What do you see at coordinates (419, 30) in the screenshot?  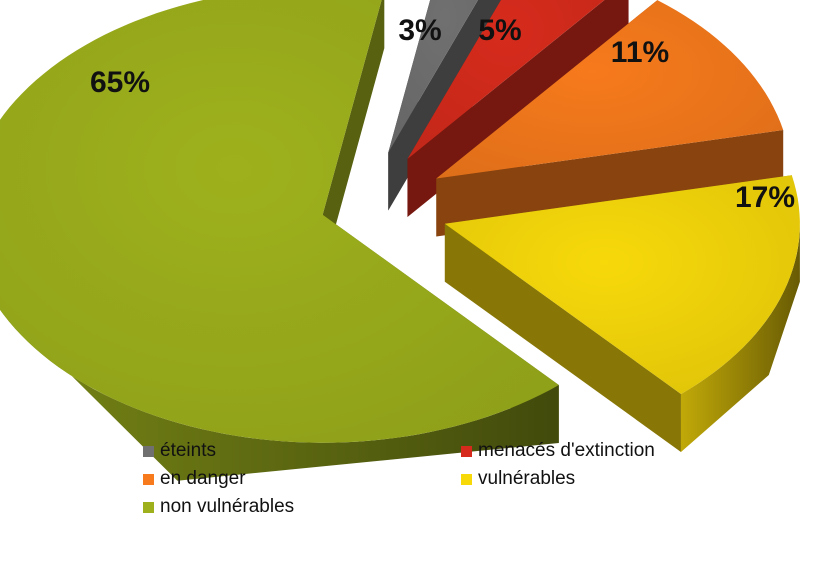 I see `data-label-eteints: 3%` at bounding box center [419, 30].